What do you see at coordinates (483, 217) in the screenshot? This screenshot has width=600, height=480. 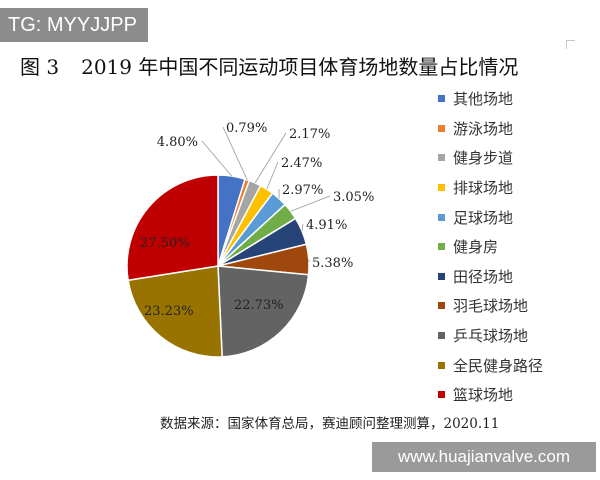 I see `legend-label: 足球场地` at bounding box center [483, 217].